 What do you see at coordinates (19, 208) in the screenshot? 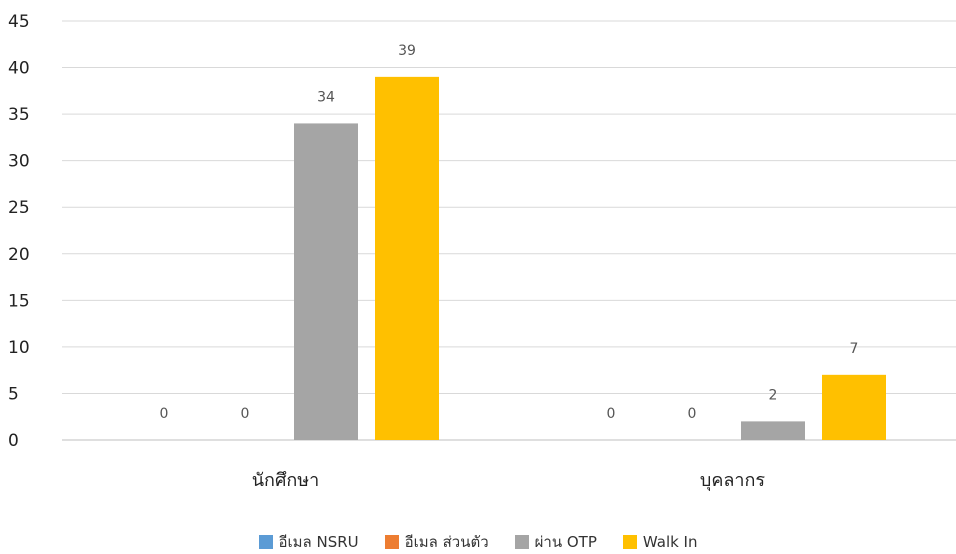
I see `y-tick-label: 25` at bounding box center [19, 208].